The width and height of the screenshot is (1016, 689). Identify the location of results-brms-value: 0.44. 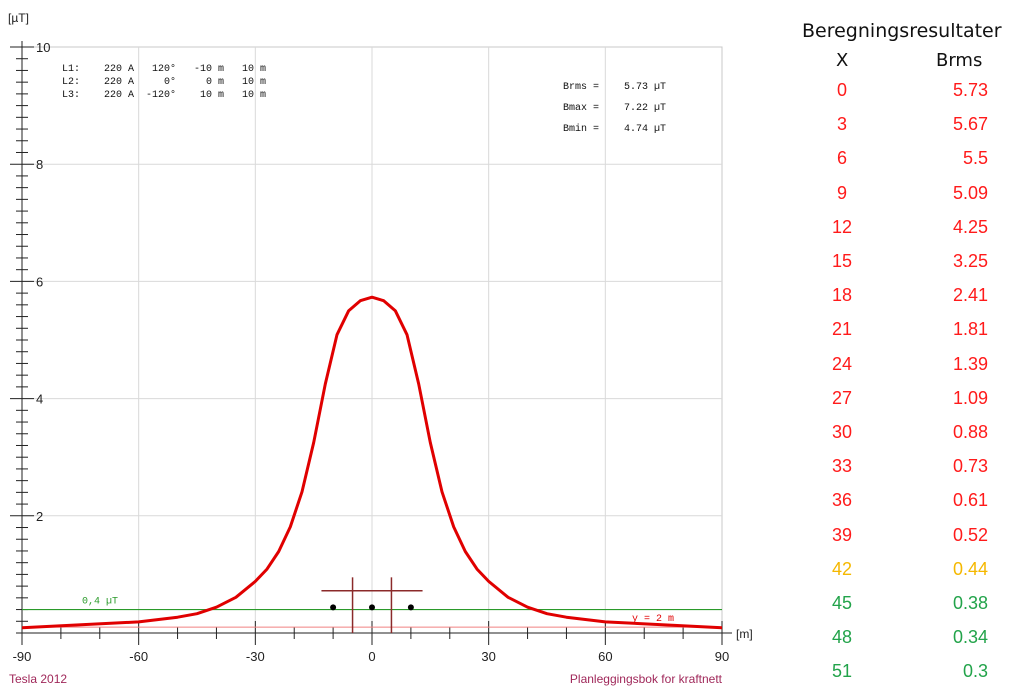
(970, 568).